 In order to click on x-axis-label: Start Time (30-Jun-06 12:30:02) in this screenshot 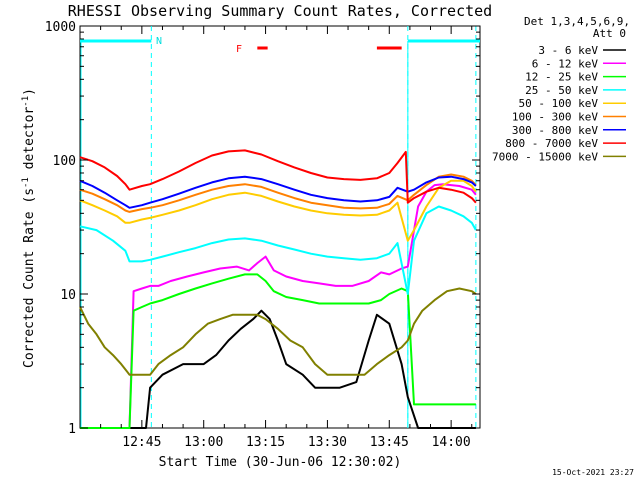, I will do `click(280, 462)`.